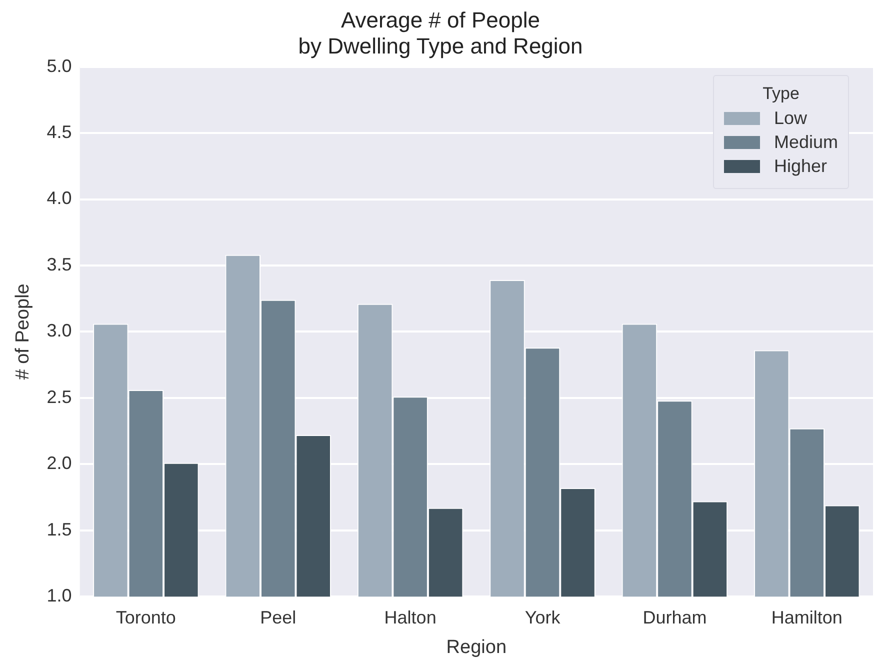  I want to click on chart-title: Average # of People by Dwelling Type and Region, so click(440, 33).